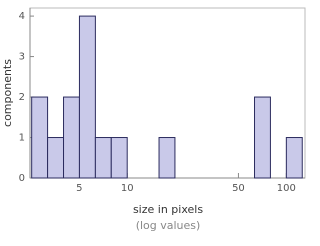 Image resolution: width=320 pixels, height=246 pixels. Describe the element at coordinates (79, 188) in the screenshot. I see `x-tick-label: 5` at that location.